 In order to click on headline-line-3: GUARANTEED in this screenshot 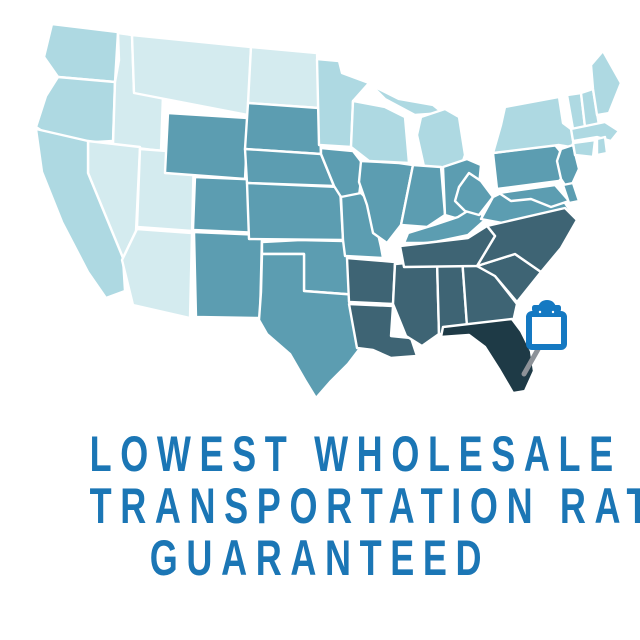, I will do `click(320, 558)`.